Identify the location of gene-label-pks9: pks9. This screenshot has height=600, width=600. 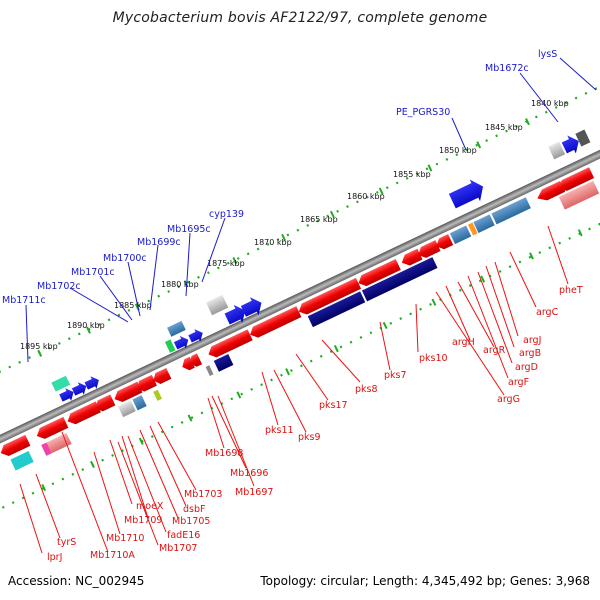
(309, 437).